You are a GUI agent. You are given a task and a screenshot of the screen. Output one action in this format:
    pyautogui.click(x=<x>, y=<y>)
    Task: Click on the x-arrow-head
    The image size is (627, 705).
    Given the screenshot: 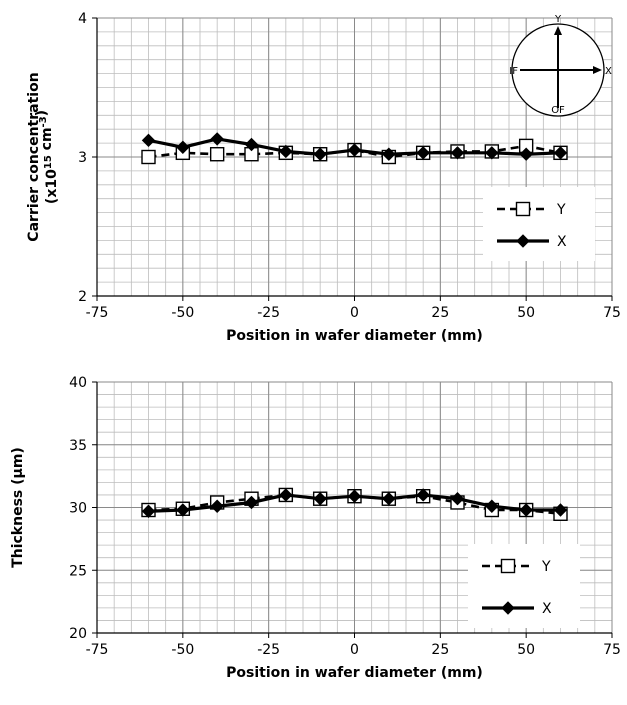 What is the action you would take?
    pyautogui.click(x=597, y=70)
    